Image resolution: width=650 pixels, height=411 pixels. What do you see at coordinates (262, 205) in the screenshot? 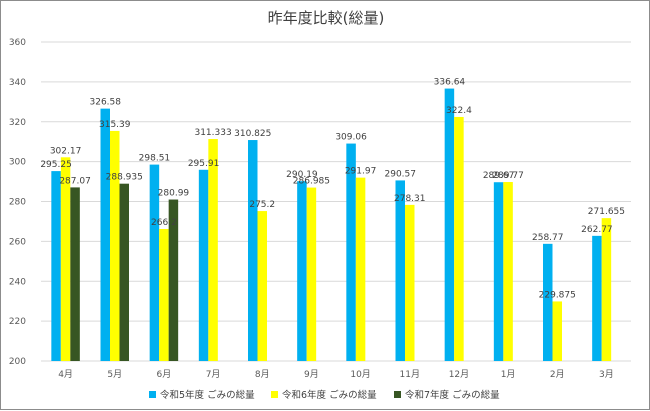
I see `data-label: 275.2` at bounding box center [262, 205].